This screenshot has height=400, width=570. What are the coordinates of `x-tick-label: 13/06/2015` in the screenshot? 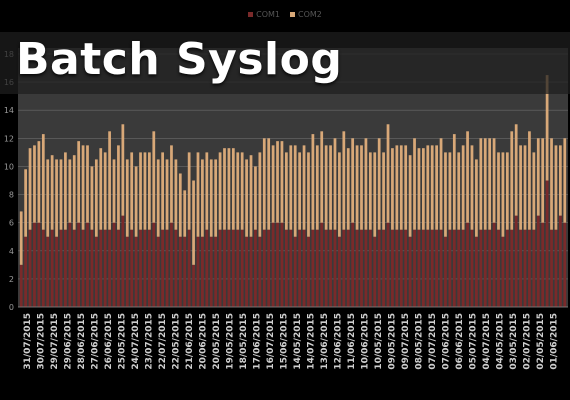 It's located at (325, 341).